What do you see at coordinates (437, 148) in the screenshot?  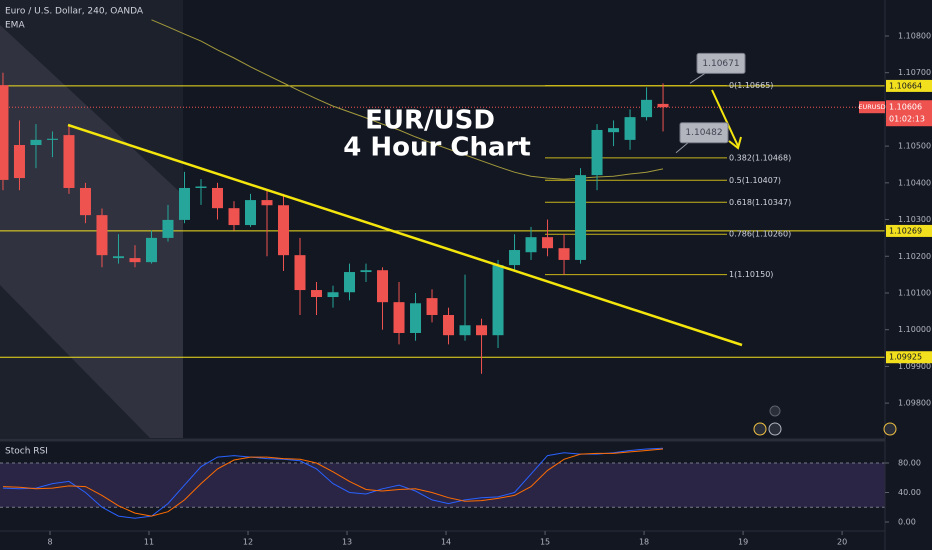 I see `overlay-subtitle: 4 Hour Chart` at bounding box center [437, 148].